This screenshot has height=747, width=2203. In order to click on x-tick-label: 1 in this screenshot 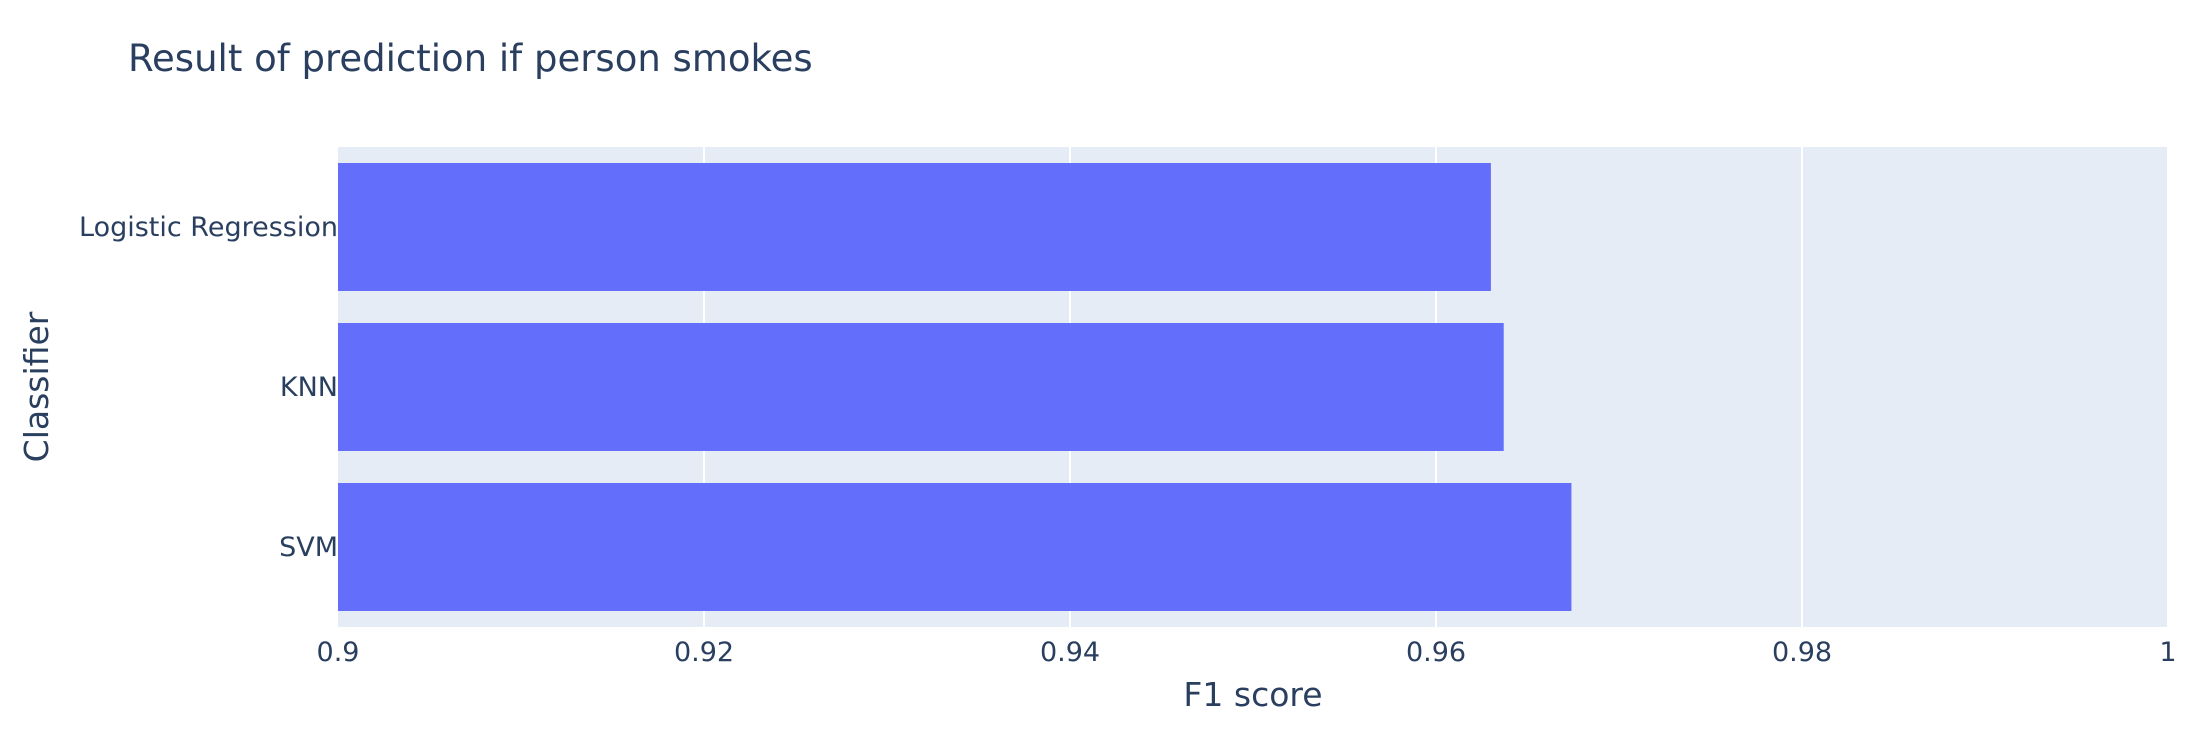, I will do `click(2167, 652)`.